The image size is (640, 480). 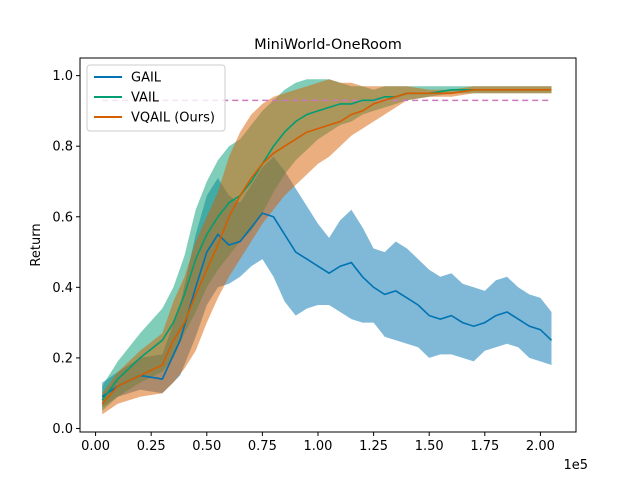 I want to click on legend: GAIL VAIL VQAIL (Ours), so click(x=156, y=98).